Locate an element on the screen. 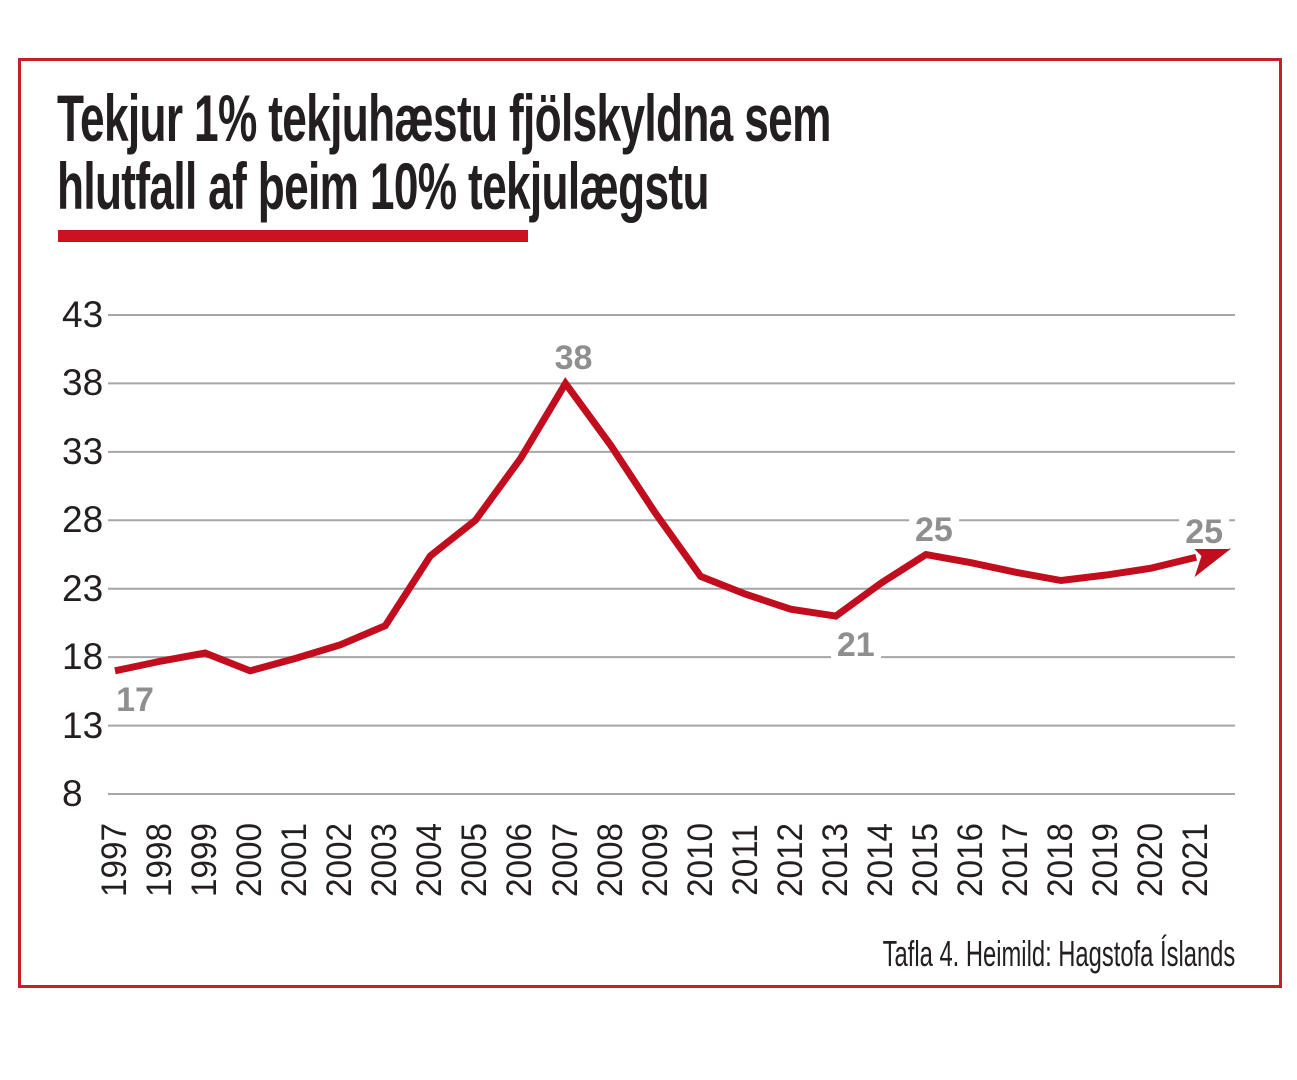 This screenshot has height=1080, width=1297. x-tick-label: 2010 is located at coordinates (700, 860).